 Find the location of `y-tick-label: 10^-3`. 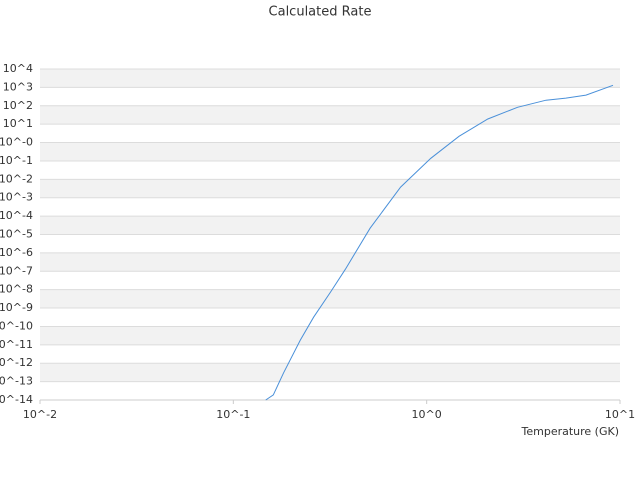

y-tick-label: 10^-3 is located at coordinates (16, 197).